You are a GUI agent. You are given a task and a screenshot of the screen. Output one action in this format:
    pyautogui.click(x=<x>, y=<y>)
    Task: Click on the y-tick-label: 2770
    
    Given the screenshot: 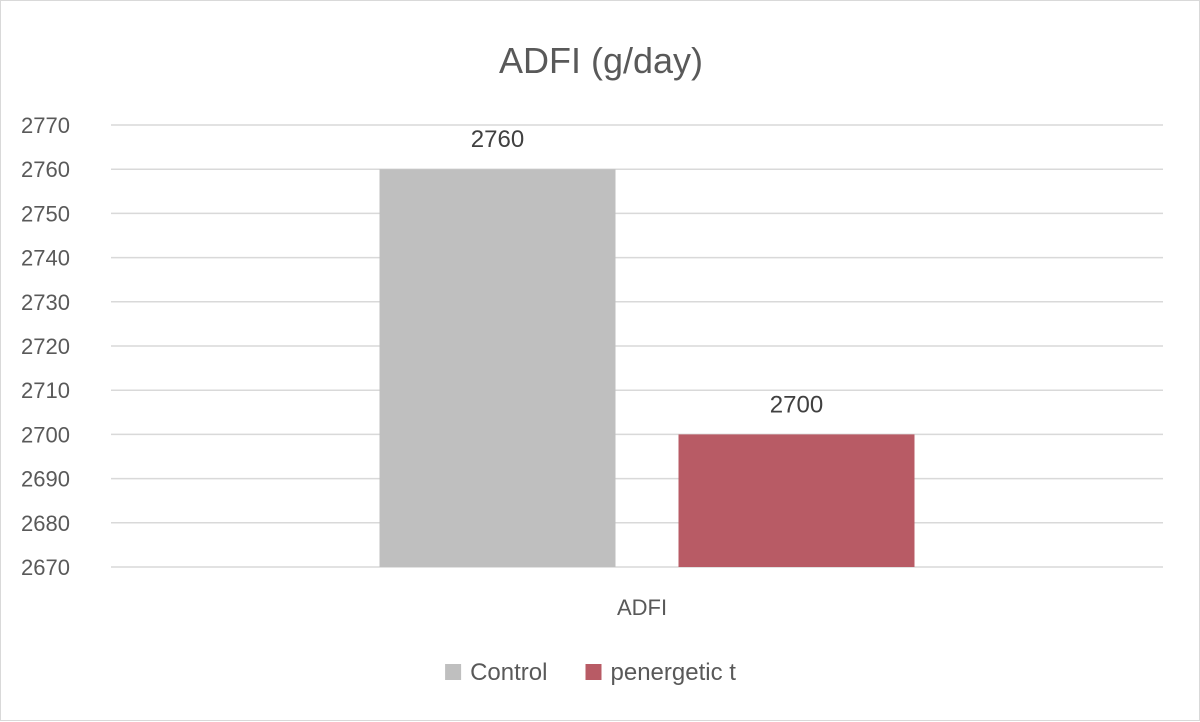 What is the action you would take?
    pyautogui.click(x=45, y=125)
    